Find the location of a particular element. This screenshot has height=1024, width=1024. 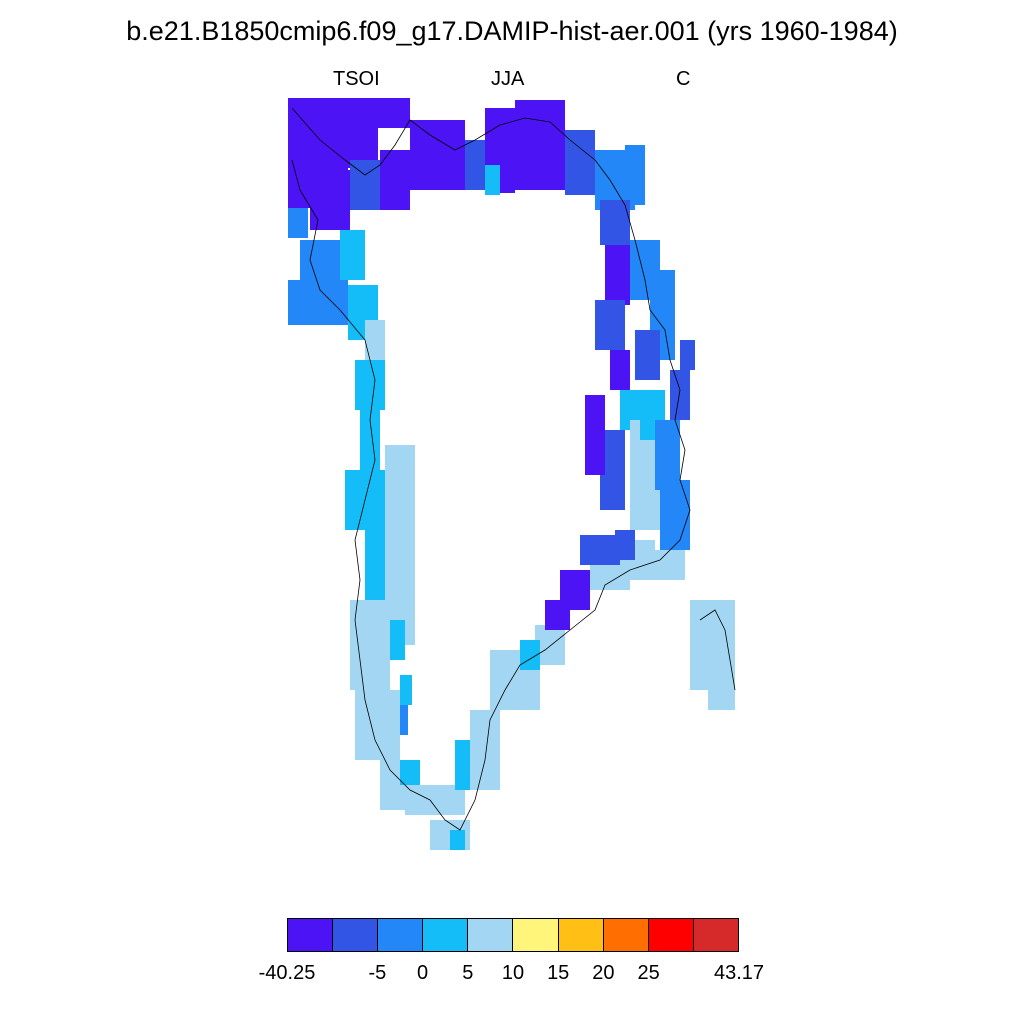

colorbar-tick-label: 0 is located at coordinates (423, 973).